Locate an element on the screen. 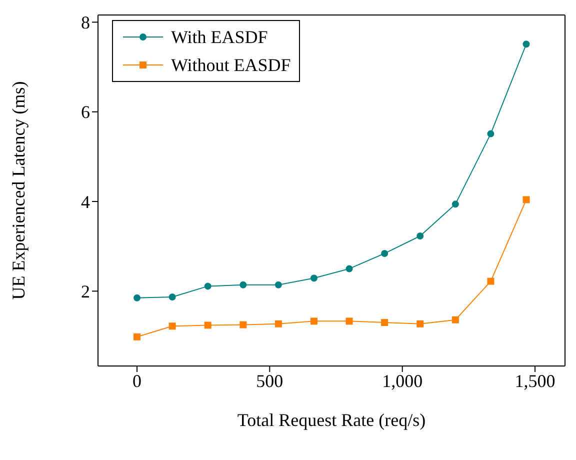  x-tick-label: 0 is located at coordinates (137, 380).